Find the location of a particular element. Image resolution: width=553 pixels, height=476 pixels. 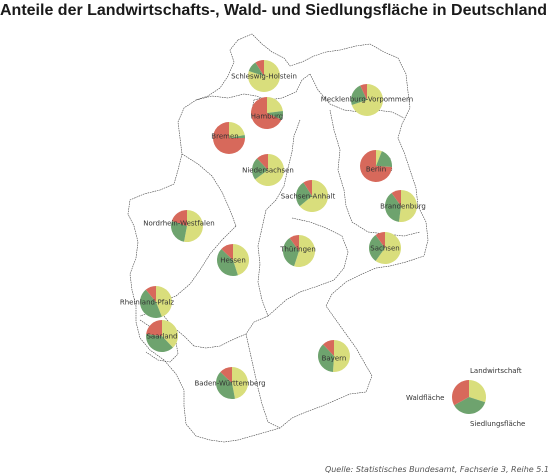

pie-sachsen-anhalt-slice-landwirtschaft is located at coordinates (313, 196).